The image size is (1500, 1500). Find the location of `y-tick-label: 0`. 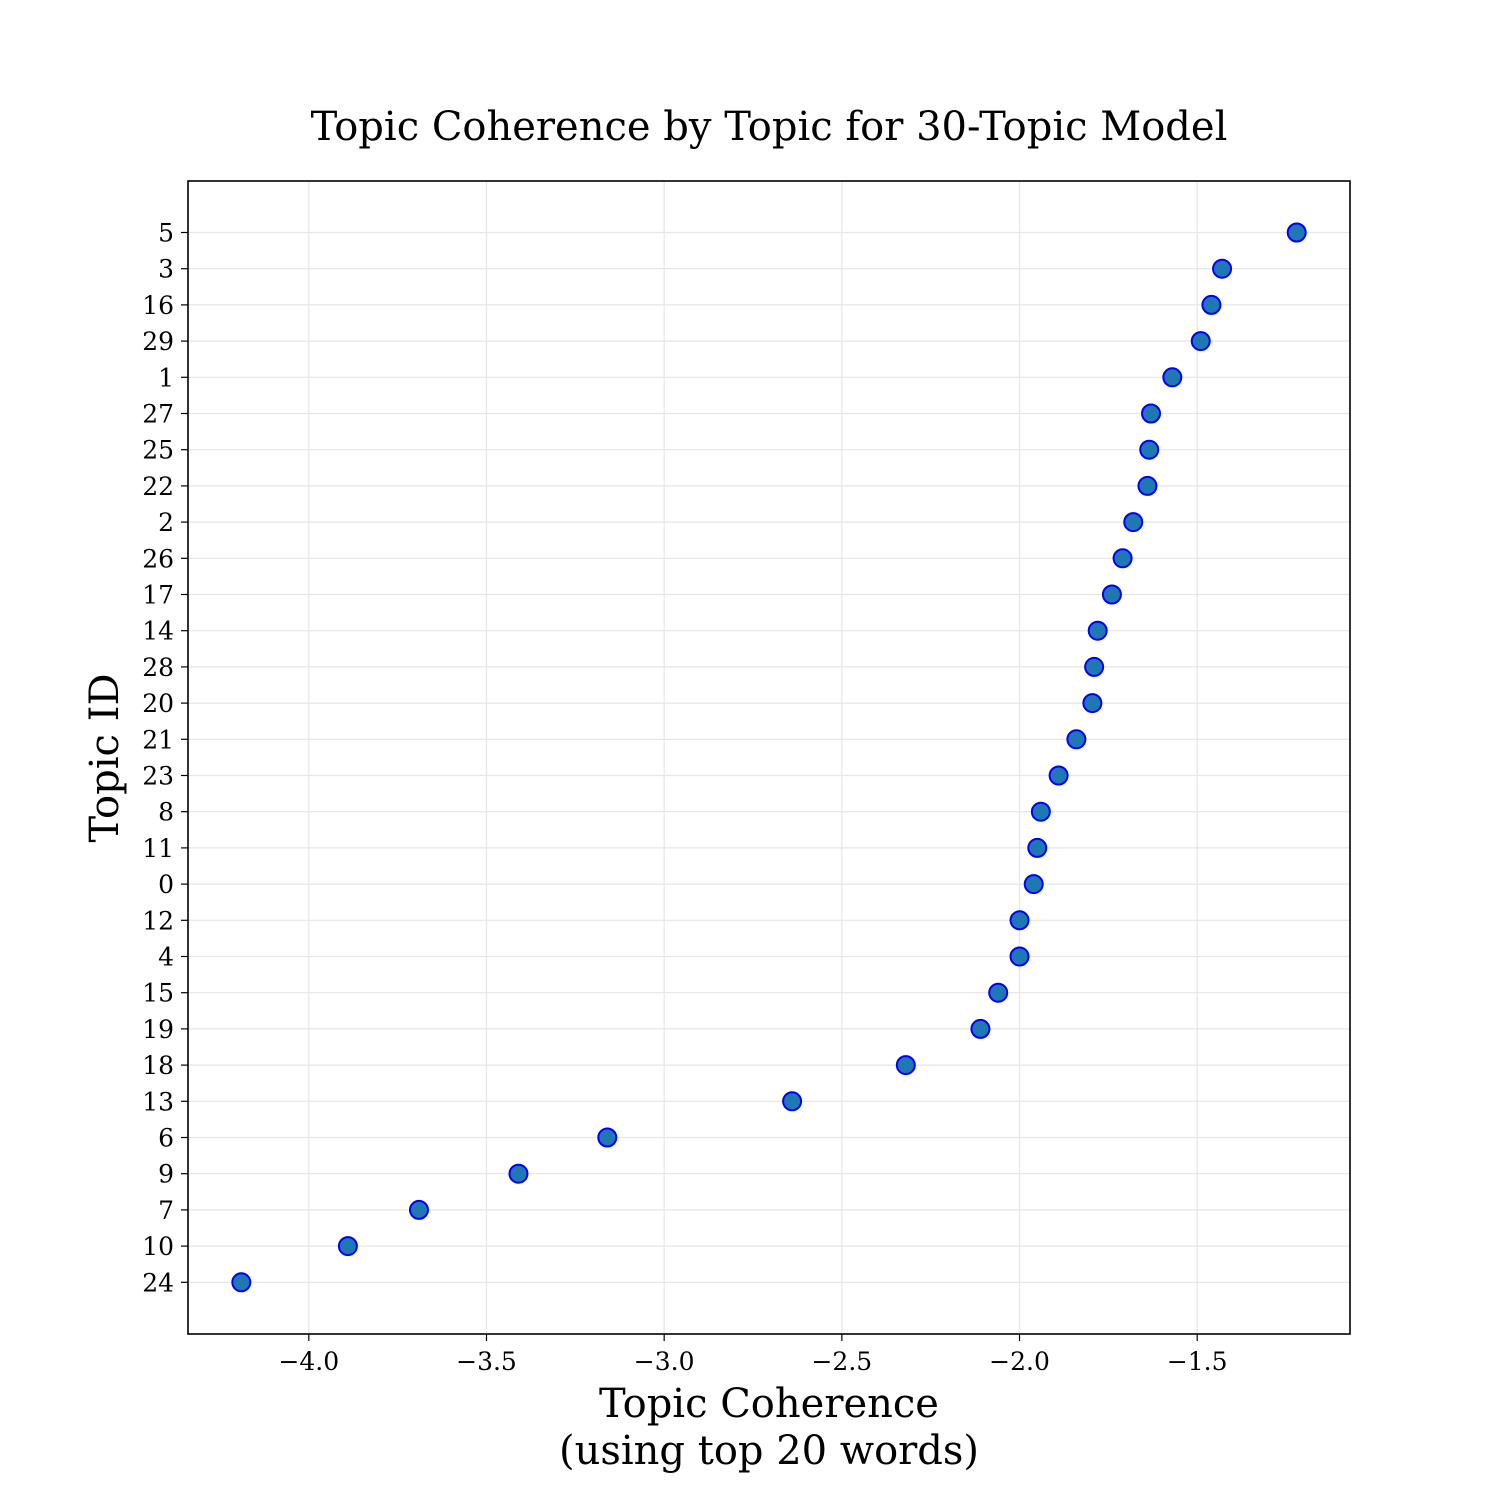

y-tick-label: 0 is located at coordinates (166, 884).